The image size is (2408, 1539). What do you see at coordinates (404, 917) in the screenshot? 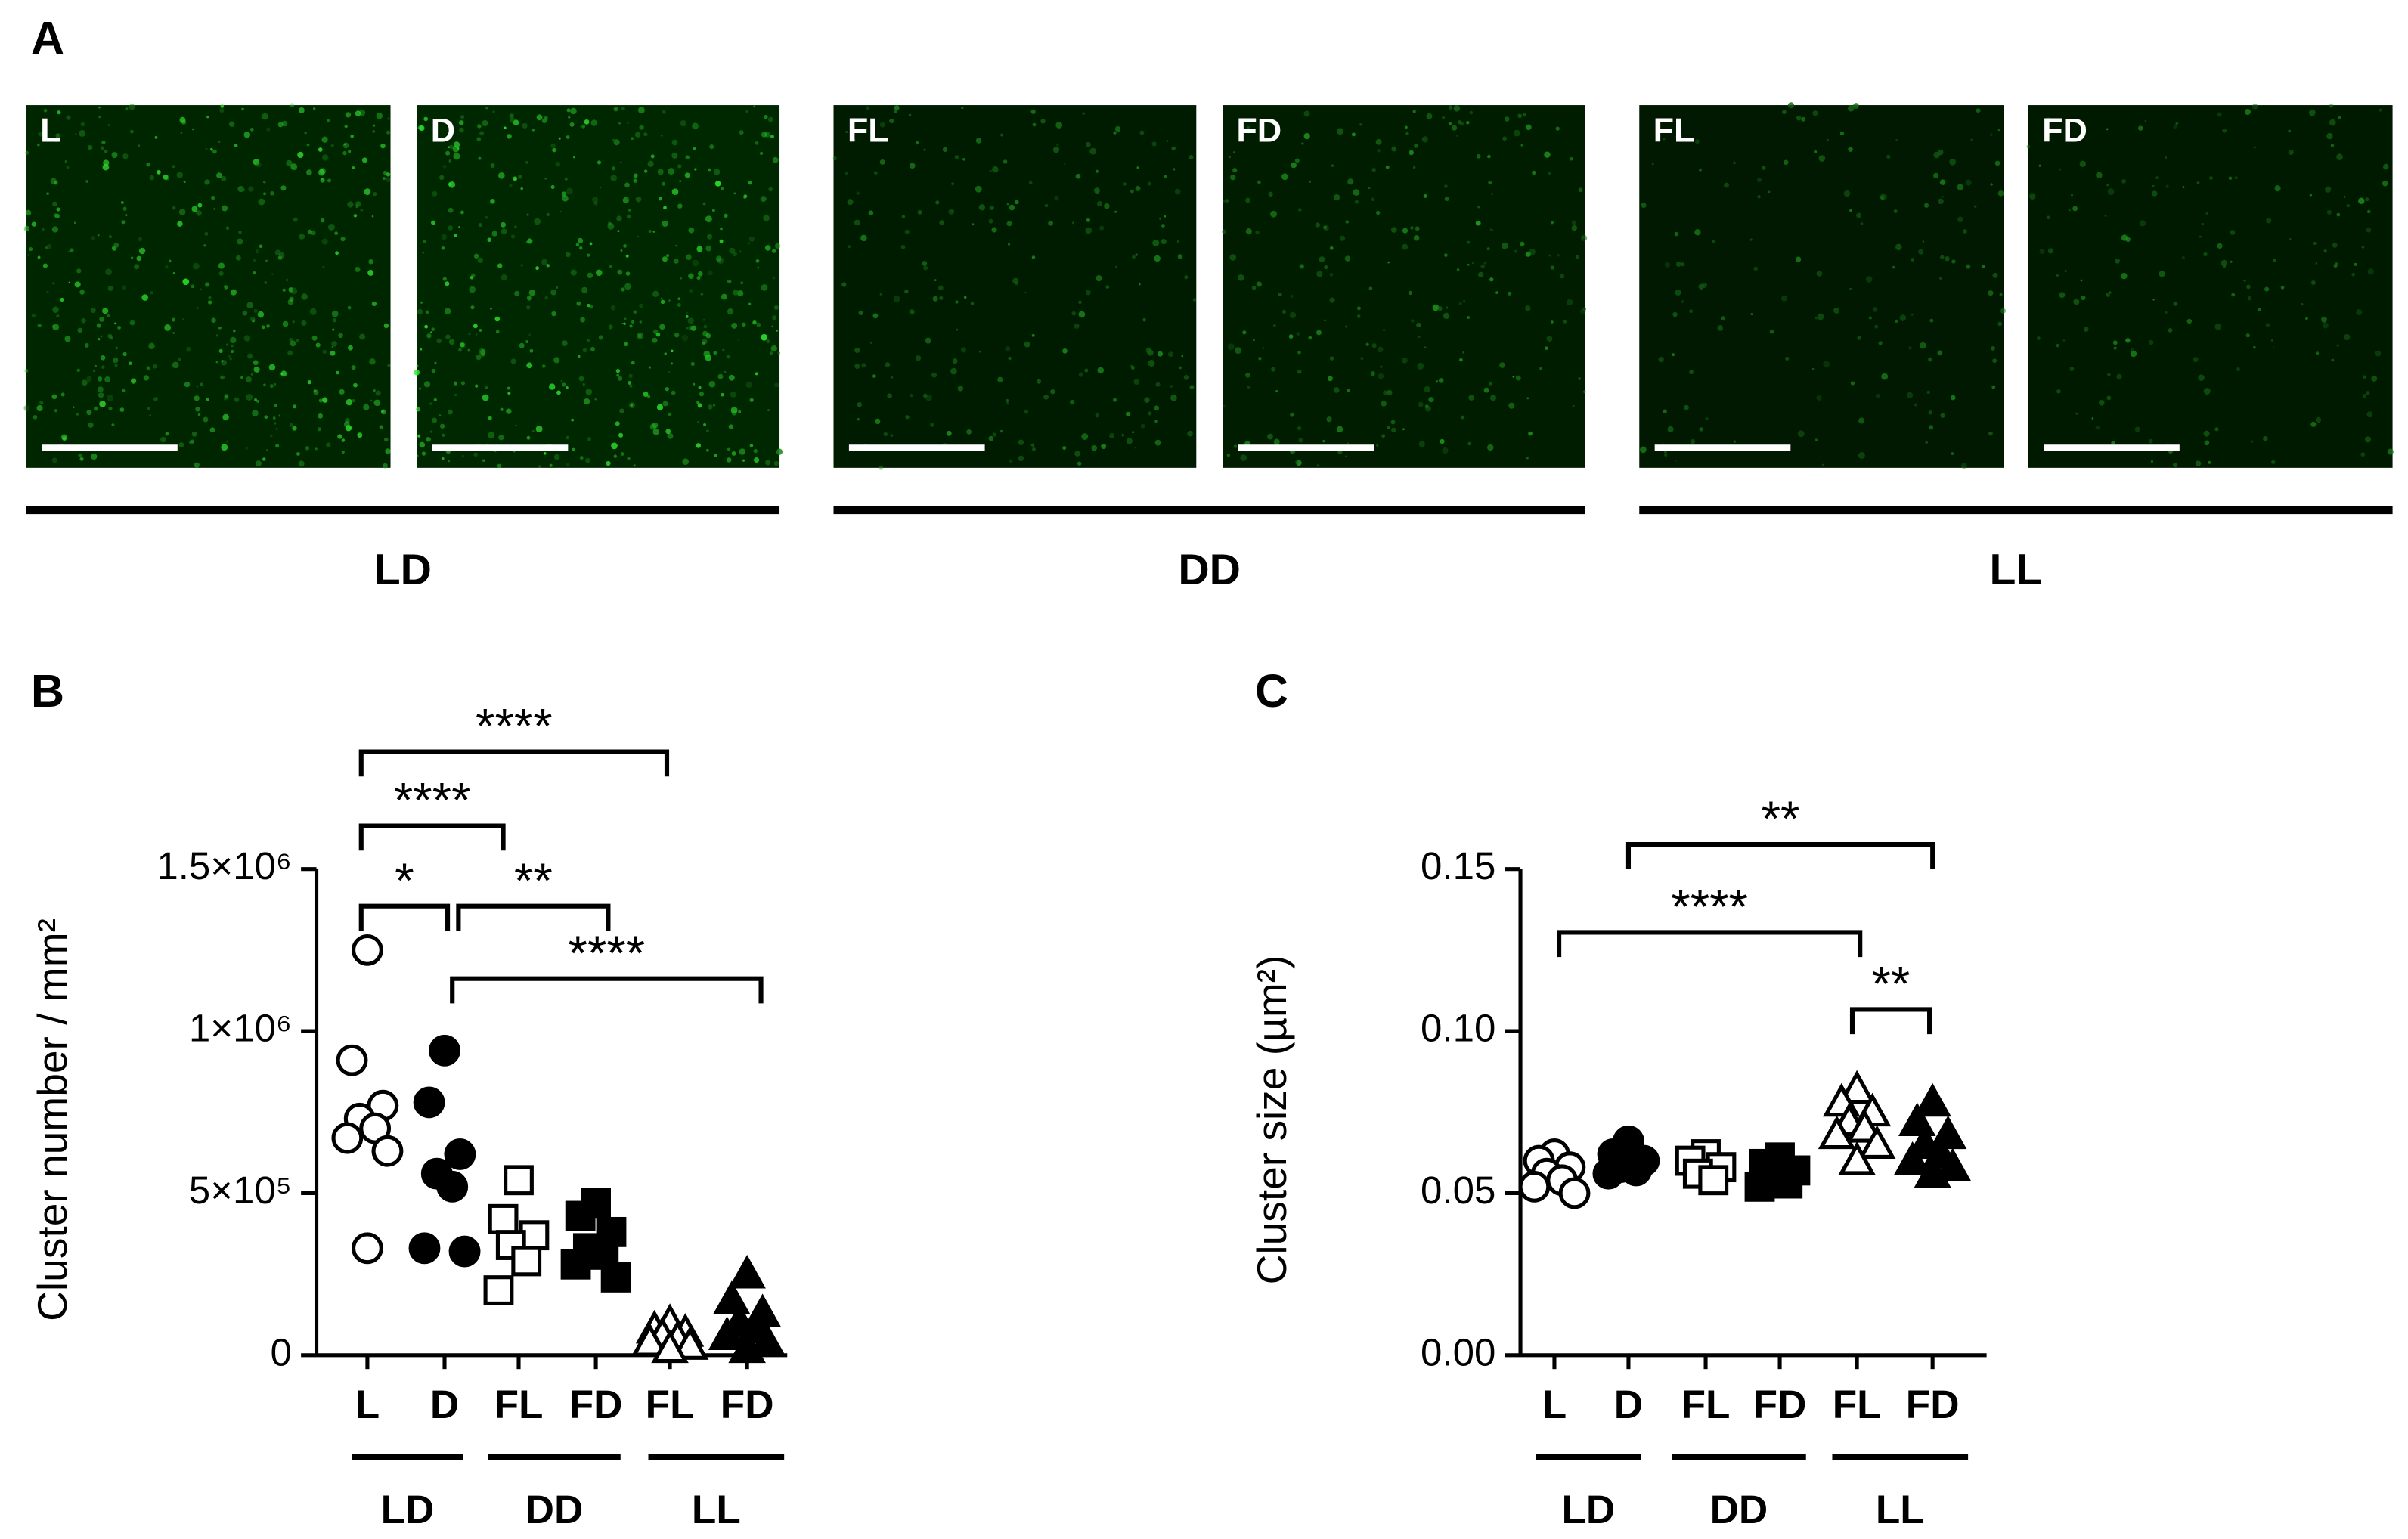
I see `significance-bracket` at bounding box center [404, 917].